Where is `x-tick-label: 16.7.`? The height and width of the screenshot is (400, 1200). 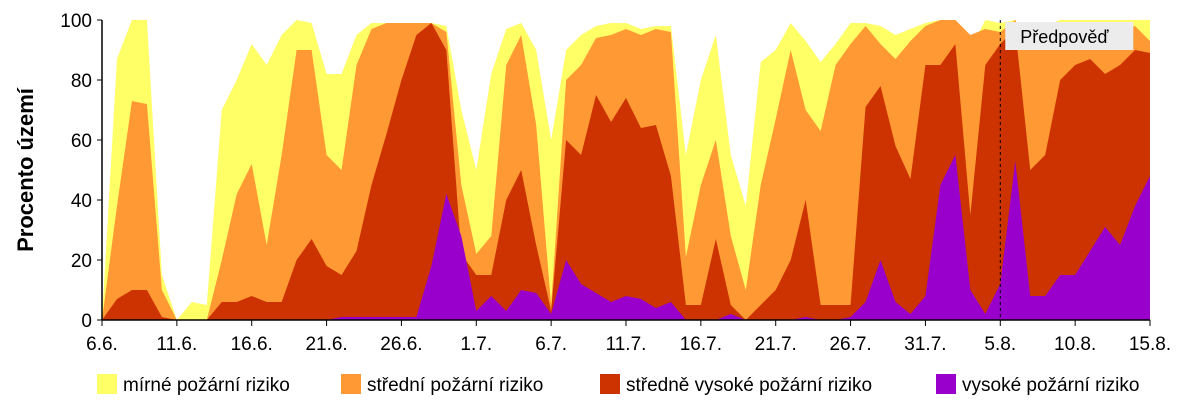 x-tick-label: 16.7. is located at coordinates (701, 344).